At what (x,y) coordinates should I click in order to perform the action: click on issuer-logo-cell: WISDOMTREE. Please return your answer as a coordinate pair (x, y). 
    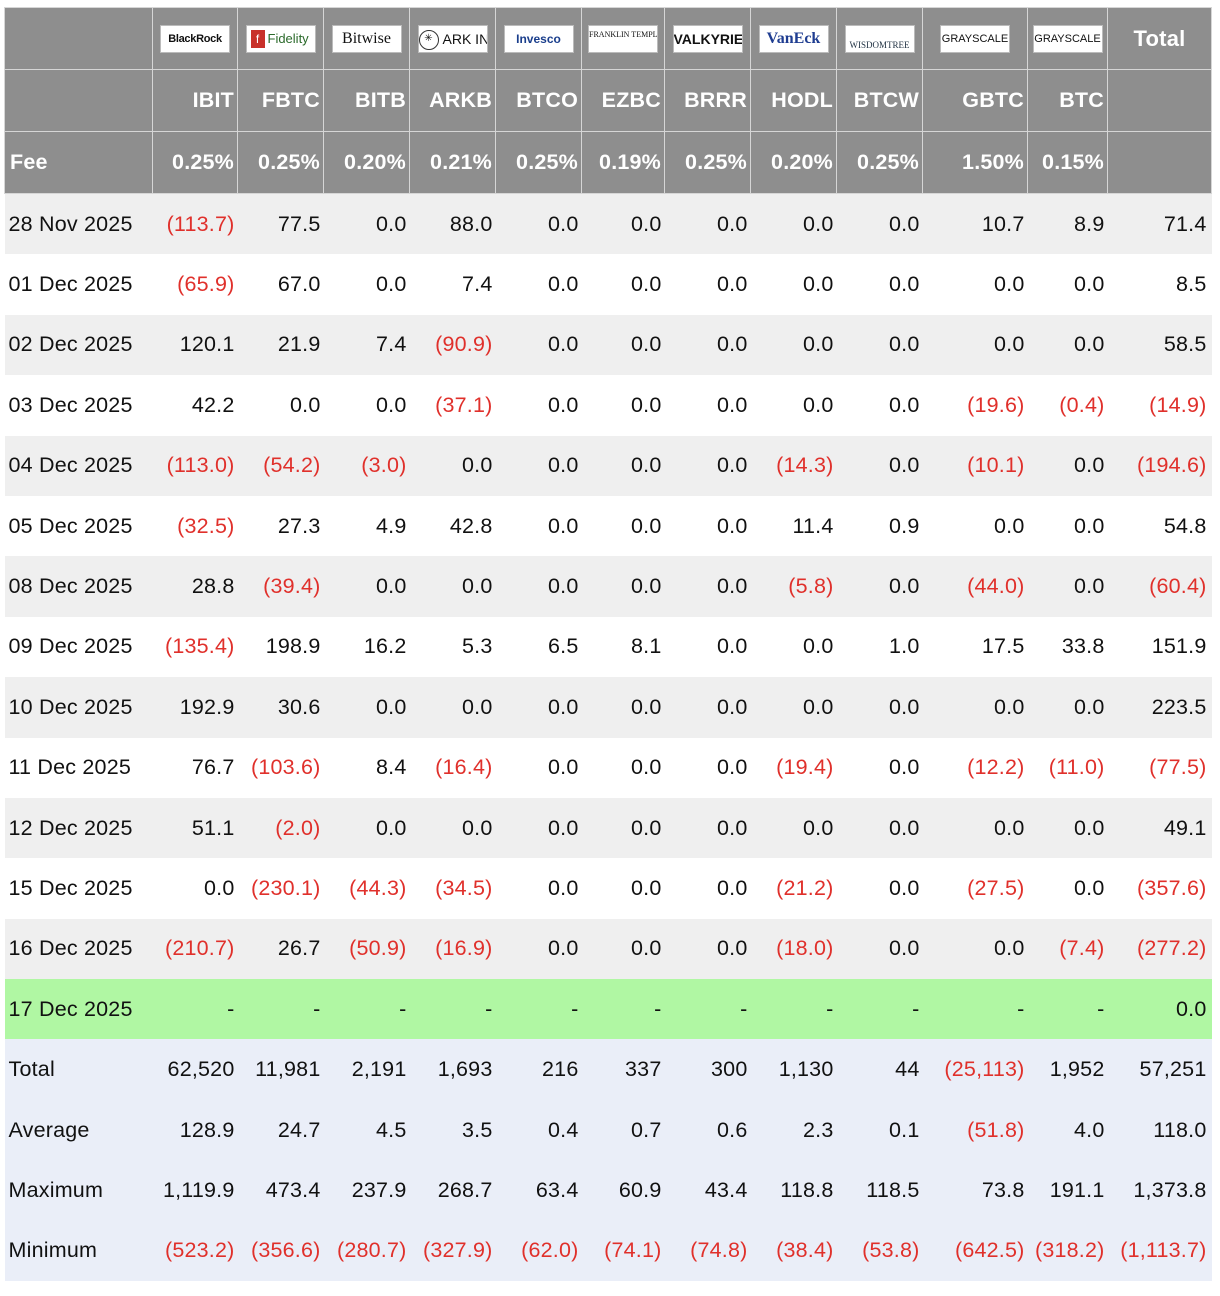
    Looking at the image, I should click on (879, 38).